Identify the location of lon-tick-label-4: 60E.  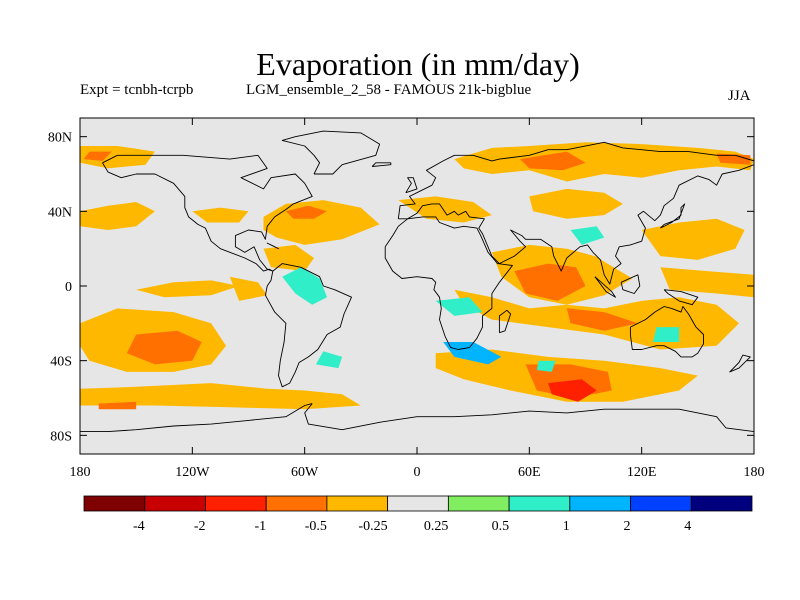
(529, 472).